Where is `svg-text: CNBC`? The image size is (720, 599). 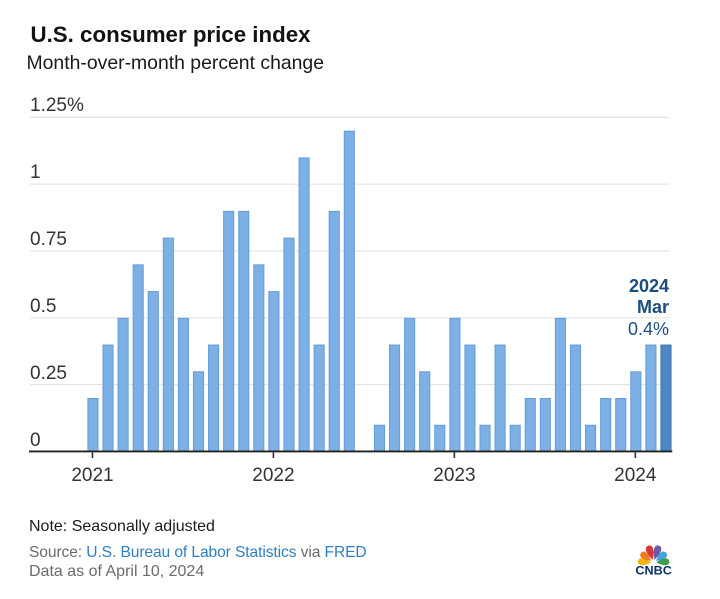 svg-text: CNBC is located at coordinates (653, 571).